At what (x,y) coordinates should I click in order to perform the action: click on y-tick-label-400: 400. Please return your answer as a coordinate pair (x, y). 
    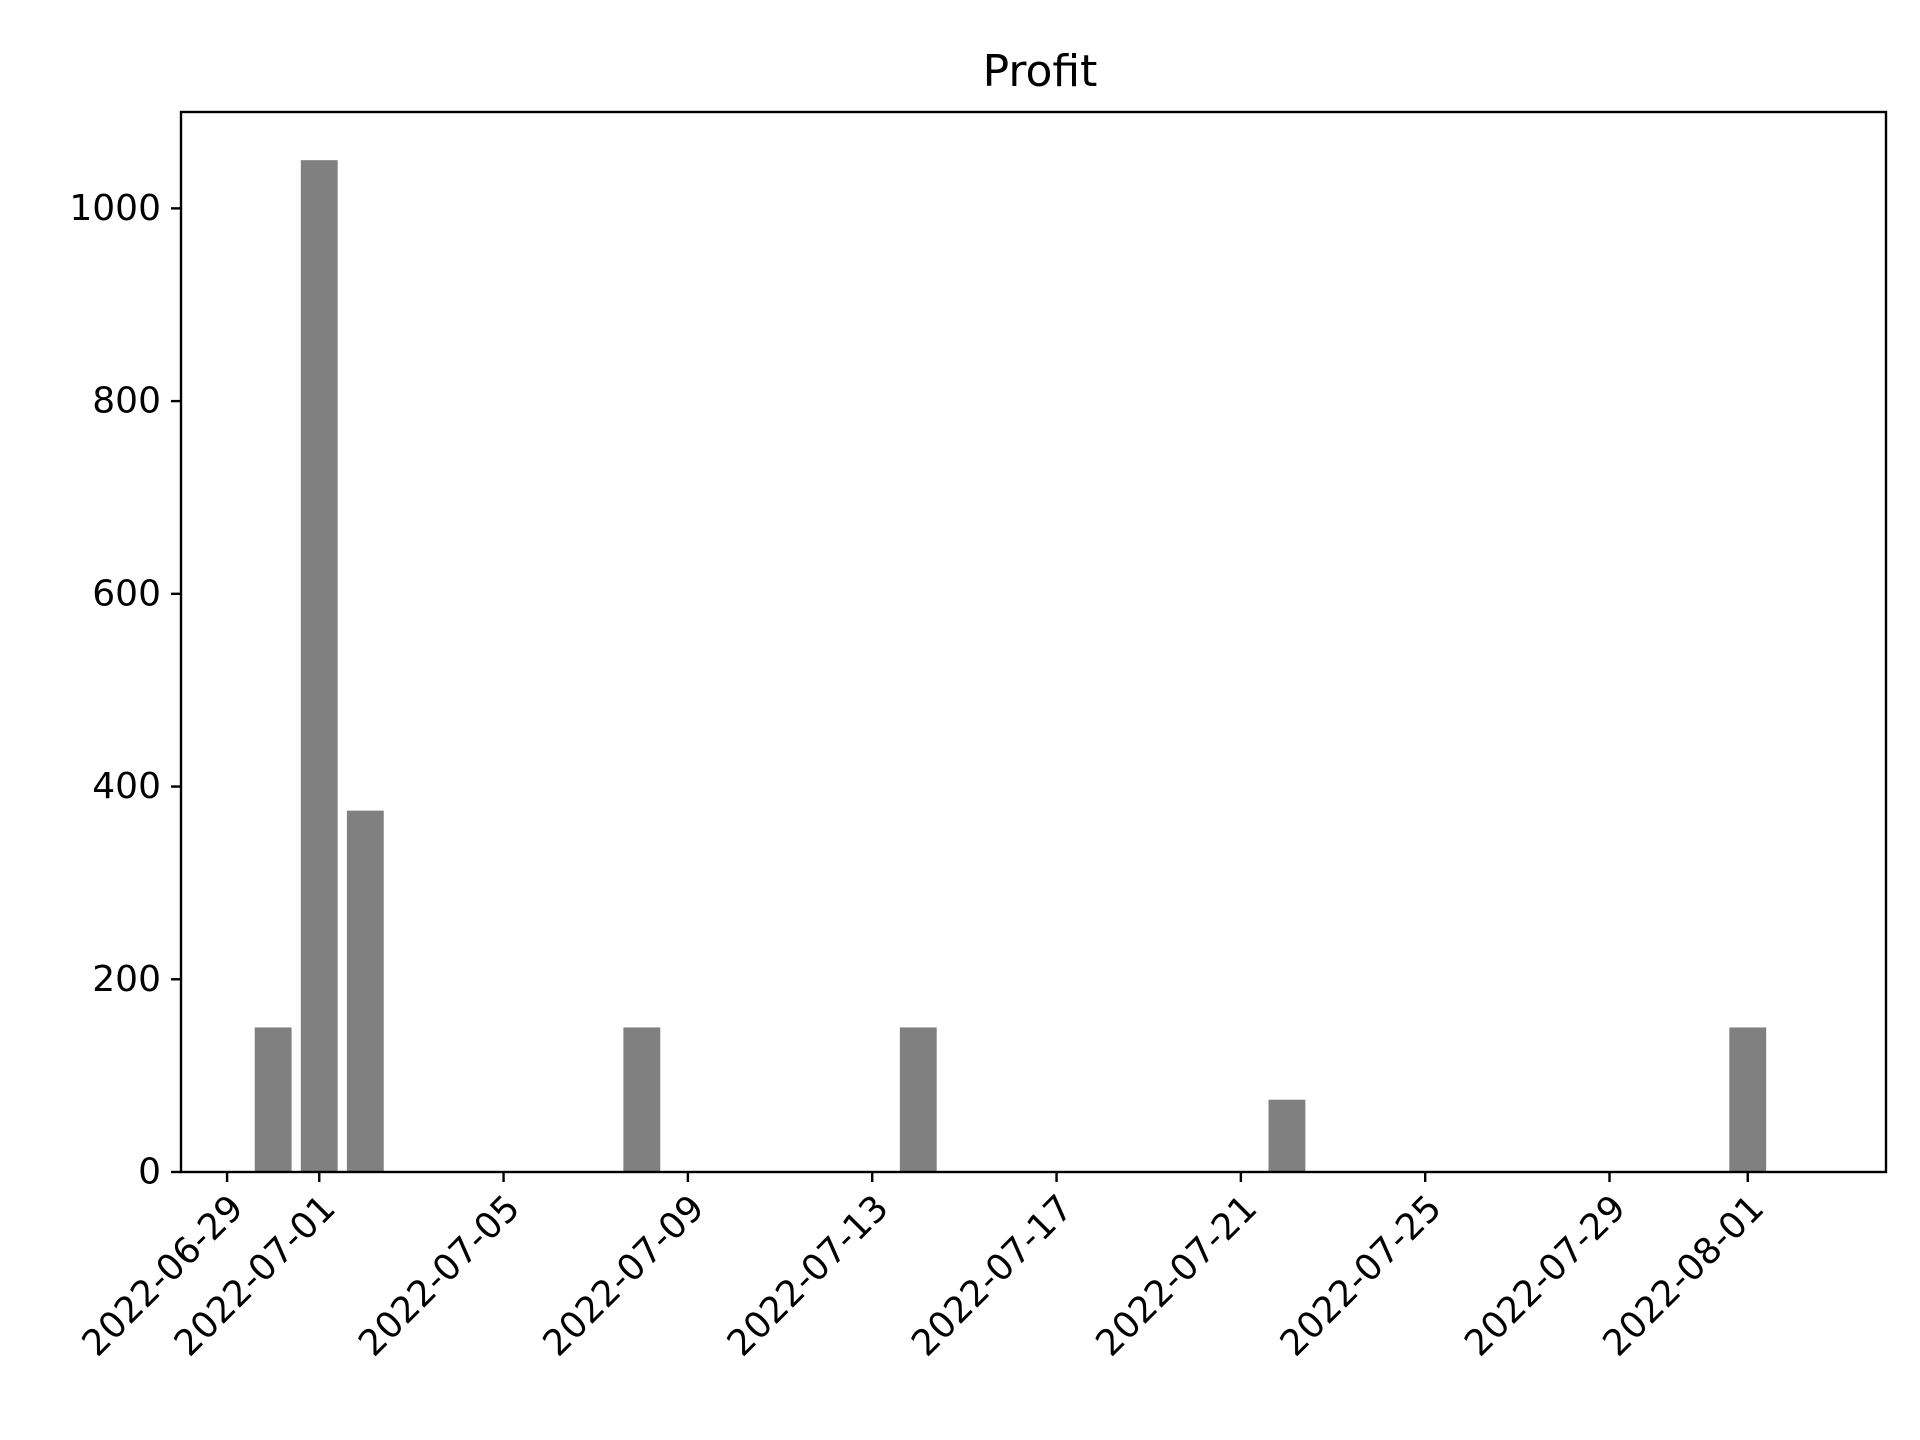
    Looking at the image, I should click on (126, 786).